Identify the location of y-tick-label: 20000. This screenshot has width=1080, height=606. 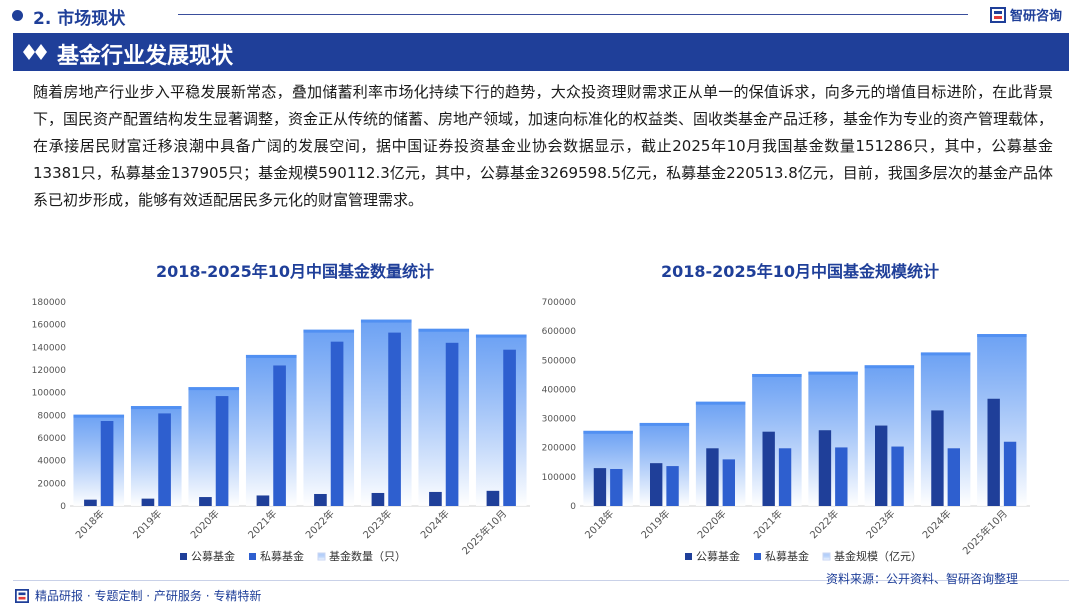
(51, 484).